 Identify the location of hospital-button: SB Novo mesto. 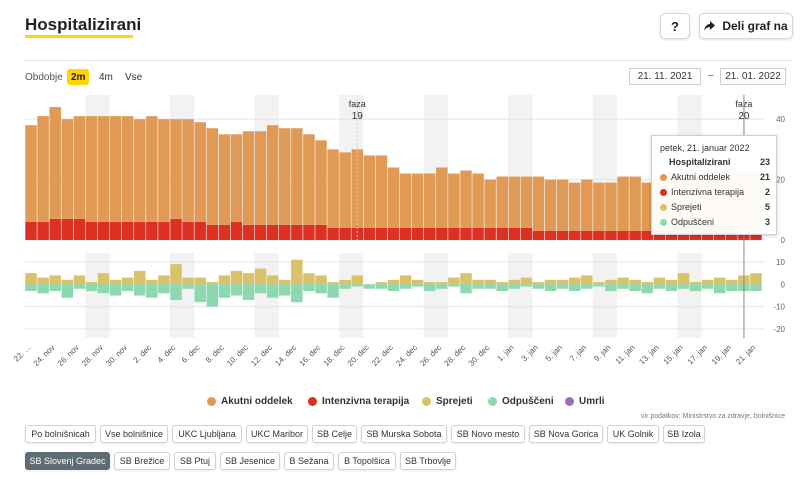
(488, 434).